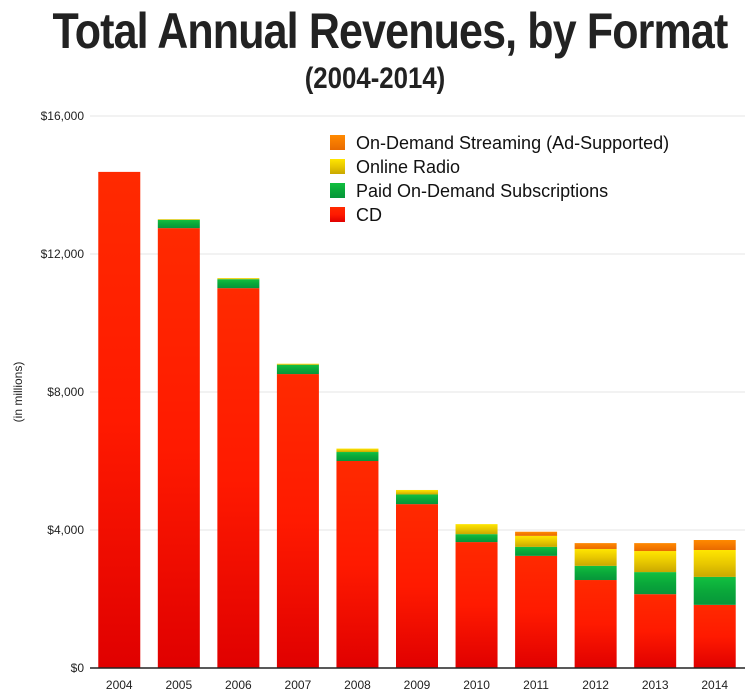 Image resolution: width=750 pixels, height=700 pixels. I want to click on bar-online-radio-2010, so click(476, 529).